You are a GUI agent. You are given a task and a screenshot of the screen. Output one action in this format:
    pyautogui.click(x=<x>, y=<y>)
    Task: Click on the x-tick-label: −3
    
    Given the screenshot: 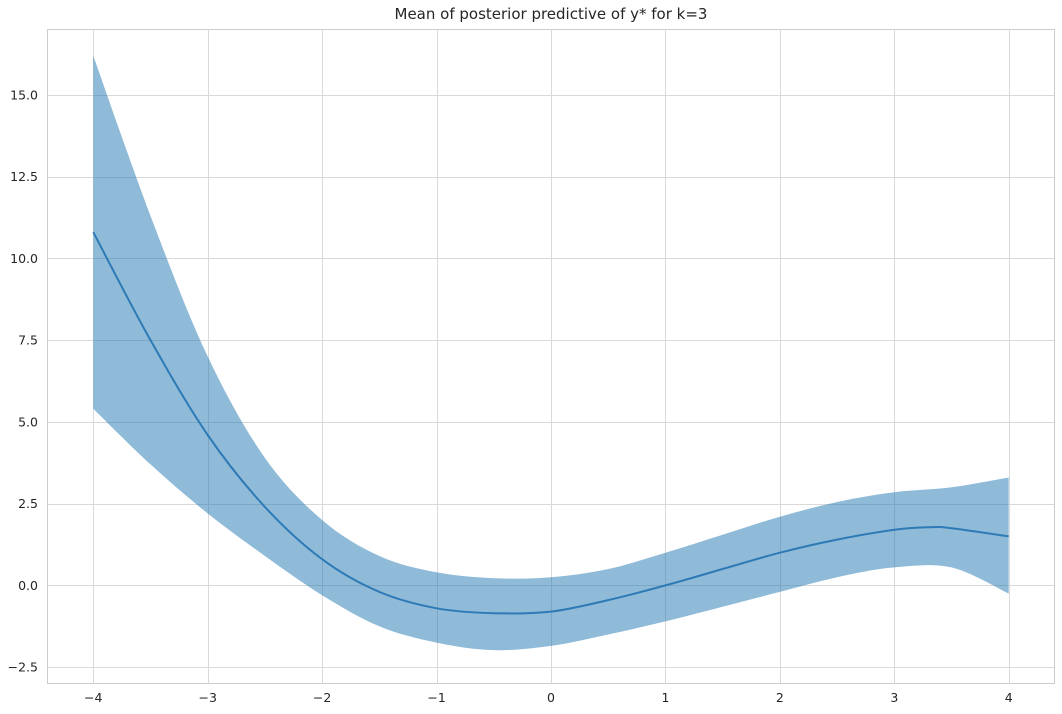 What is the action you would take?
    pyautogui.click(x=207, y=697)
    